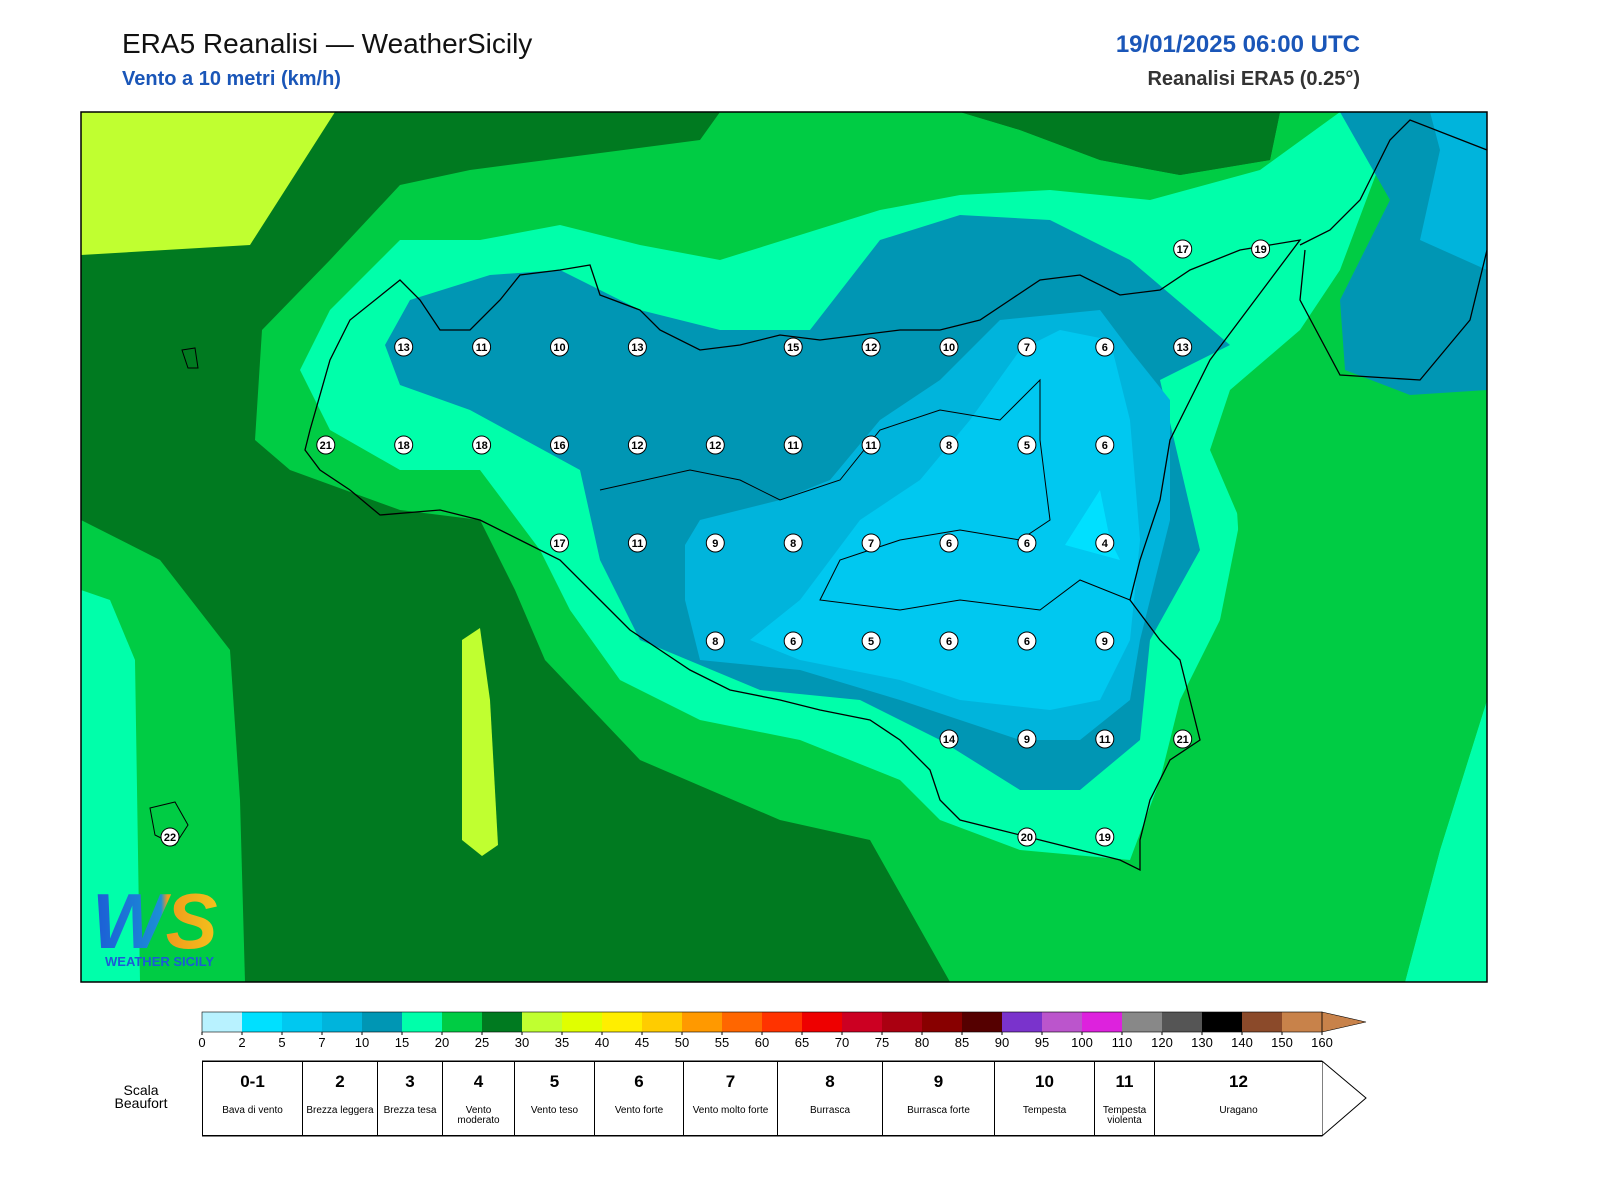 This screenshot has width=1600, height=1200. I want to click on station-value: 12, so click(715, 446).